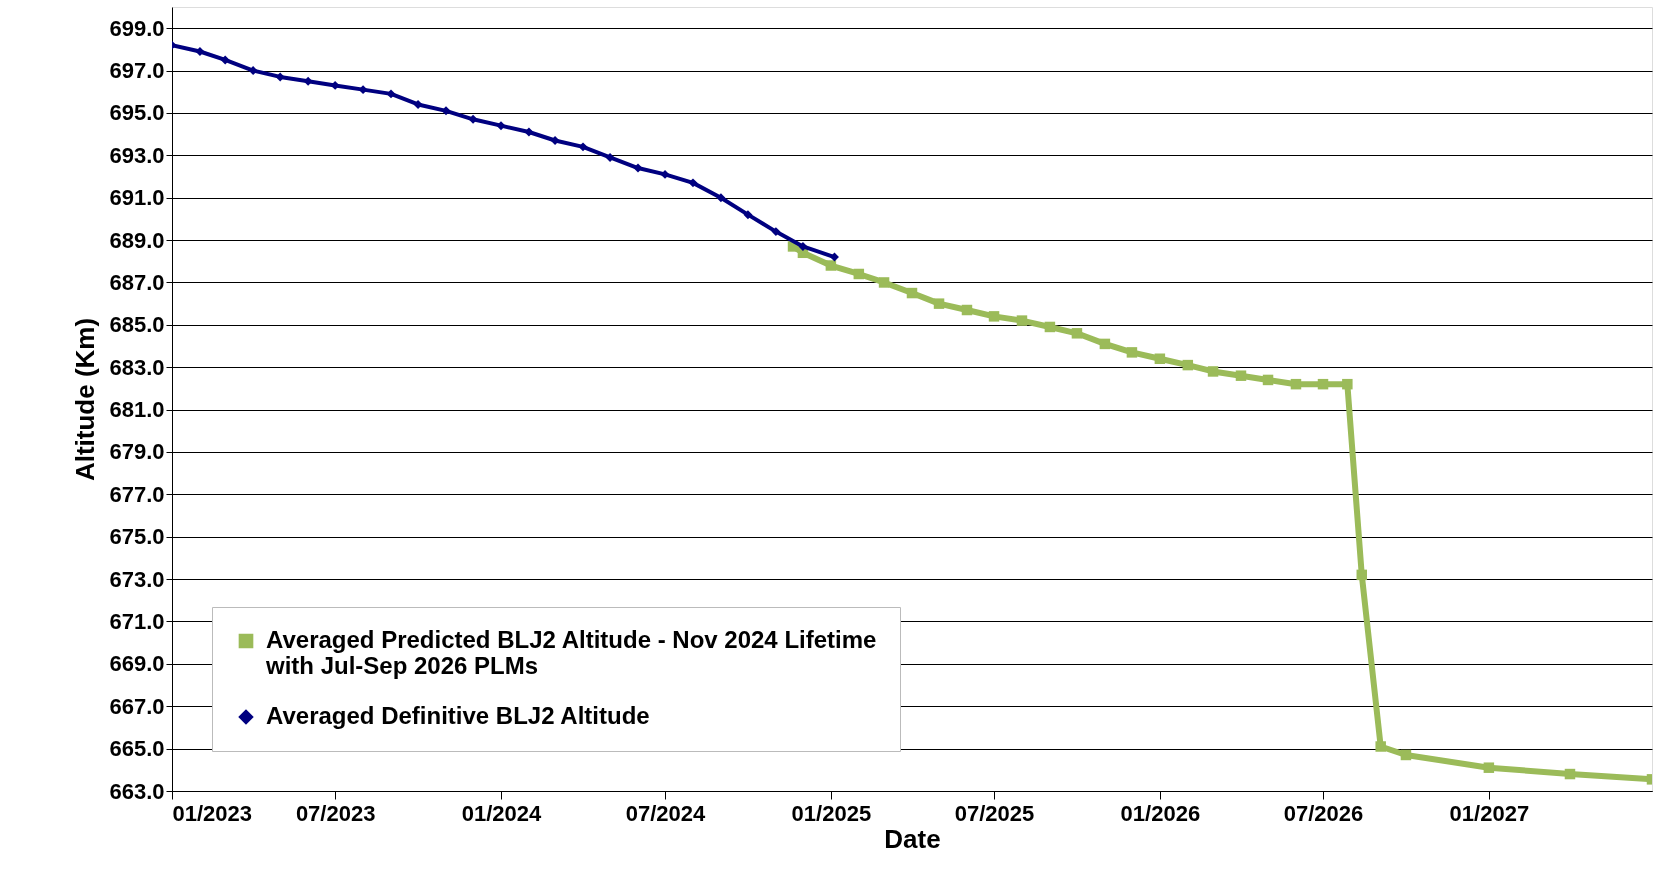 The width and height of the screenshot is (1654, 873). I want to click on y-axis-title: Altitude (Km), so click(85, 399).